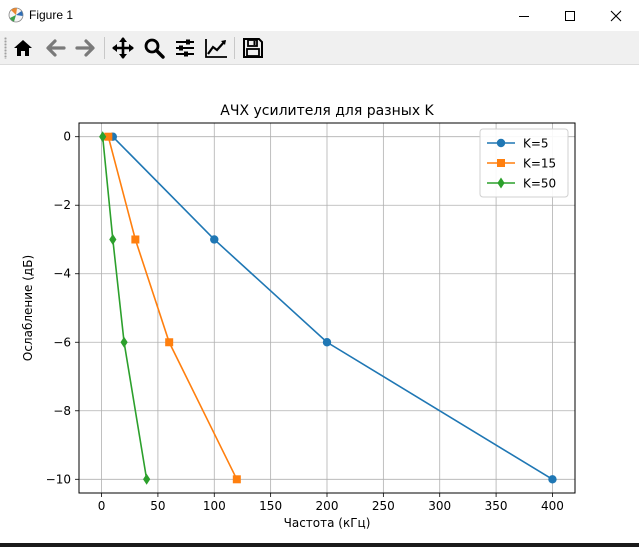 The image size is (639, 547). What do you see at coordinates (67, 137) in the screenshot?
I see `y-tick-label: 0` at bounding box center [67, 137].